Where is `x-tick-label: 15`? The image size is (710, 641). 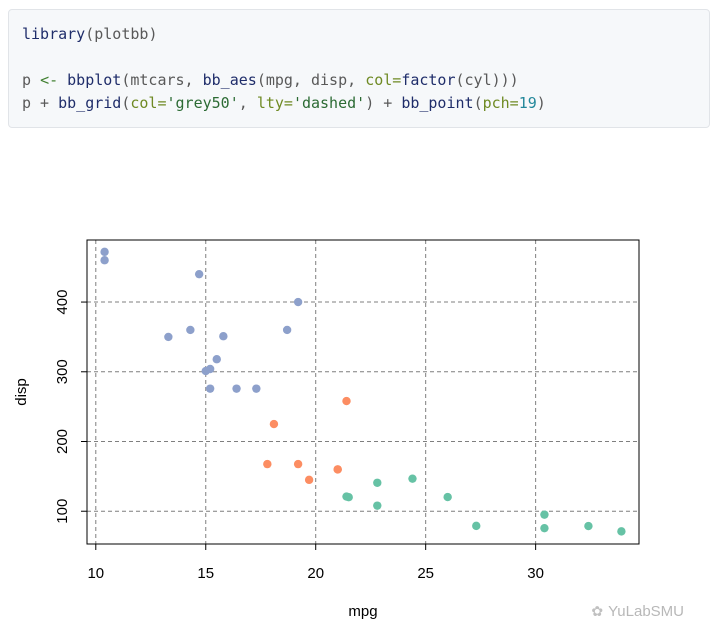
x-tick-label: 15 is located at coordinates (205, 573).